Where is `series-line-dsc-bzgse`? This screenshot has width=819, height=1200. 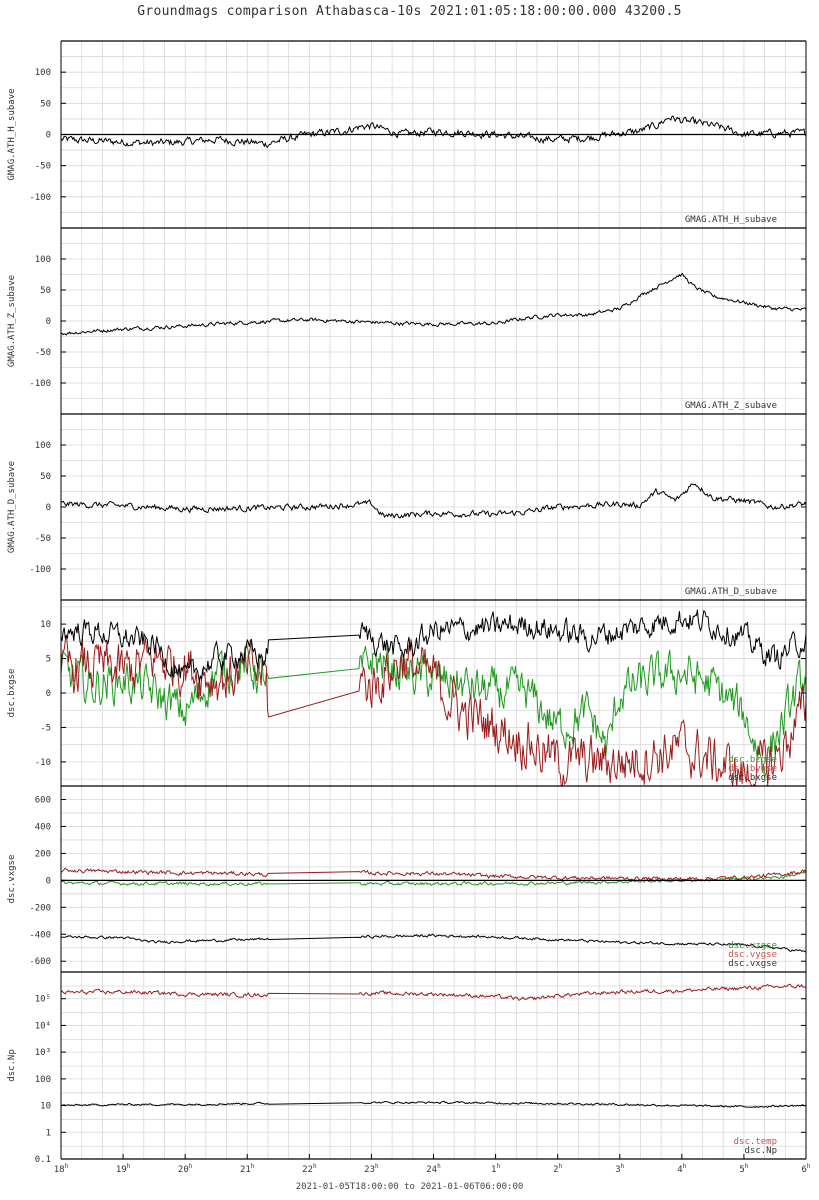 series-line-dsc-bzgse is located at coordinates (433, 711).